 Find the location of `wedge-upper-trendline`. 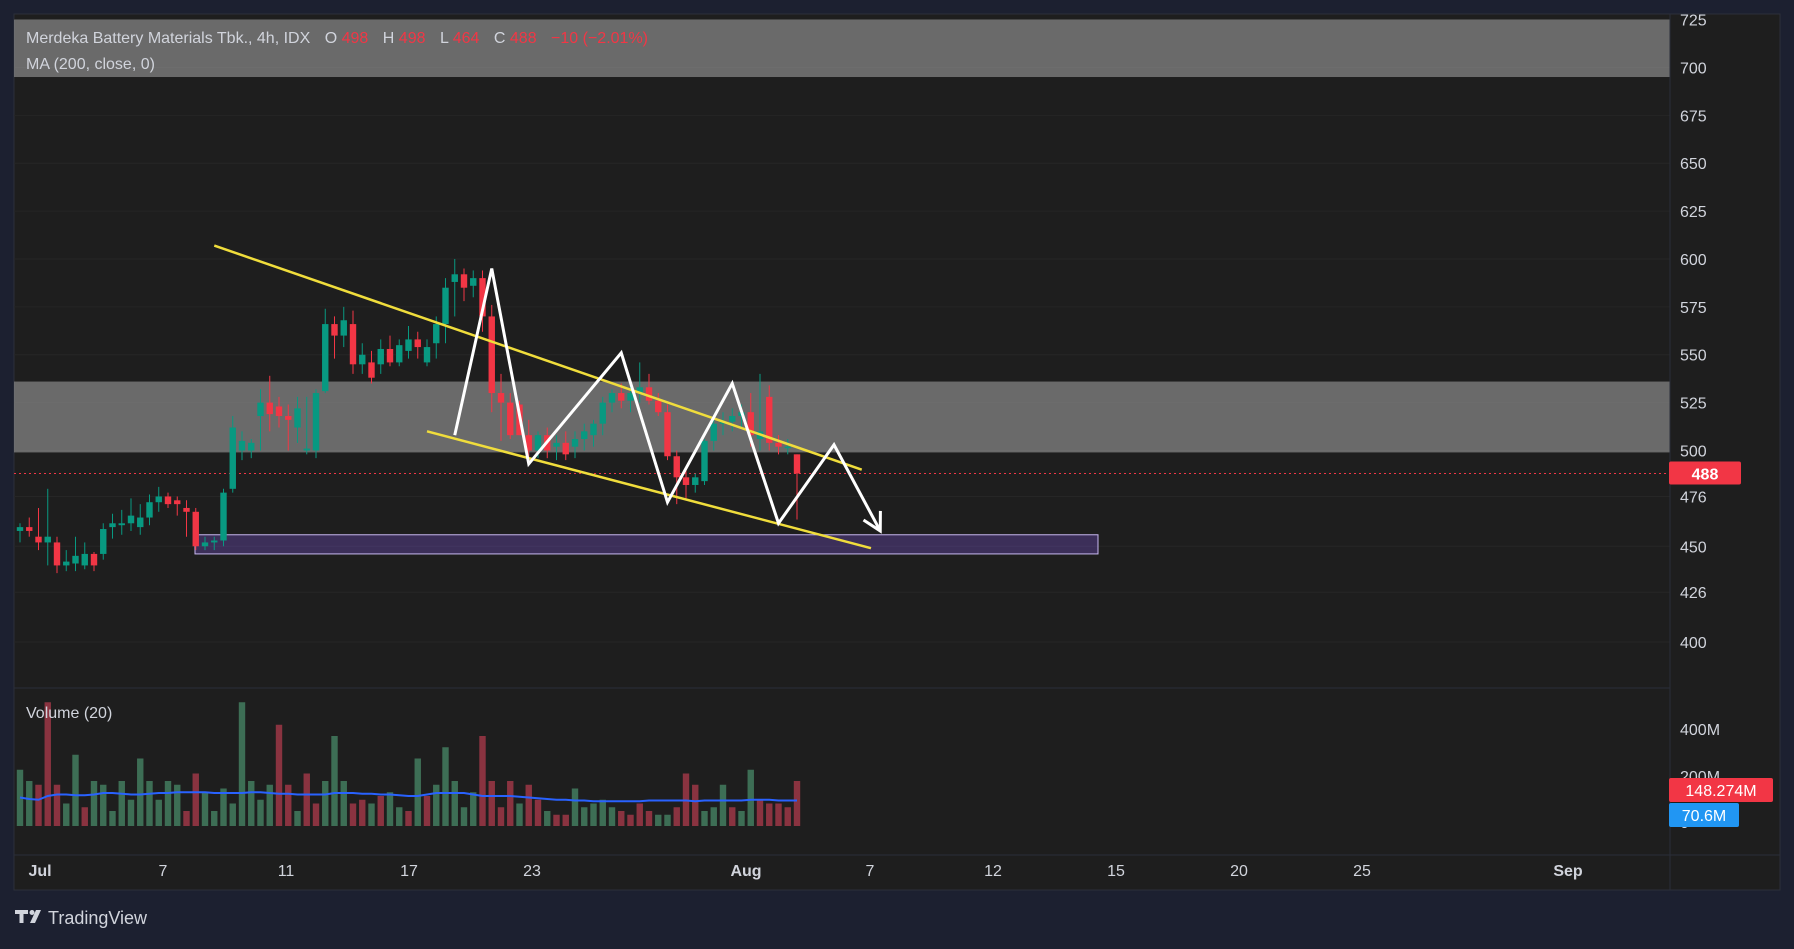

wedge-upper-trendline is located at coordinates (538, 357).